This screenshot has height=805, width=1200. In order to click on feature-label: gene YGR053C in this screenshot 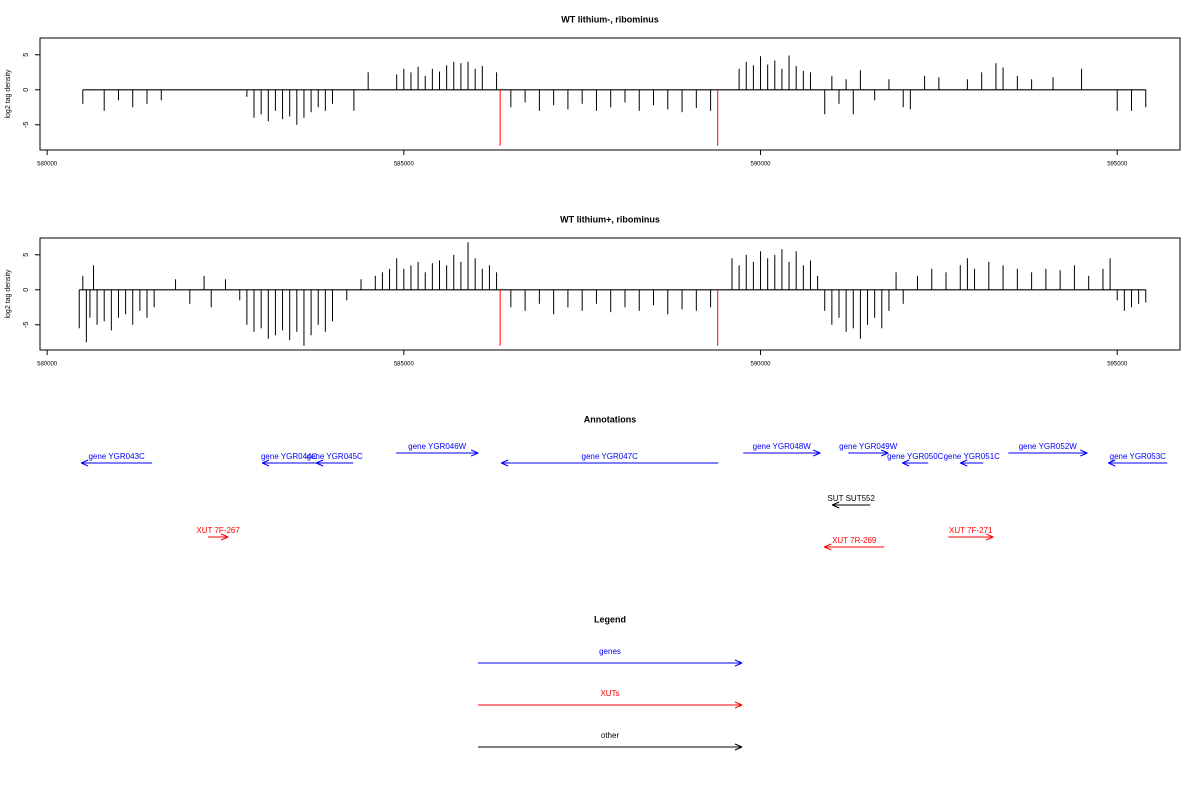, I will do `click(1138, 456)`.